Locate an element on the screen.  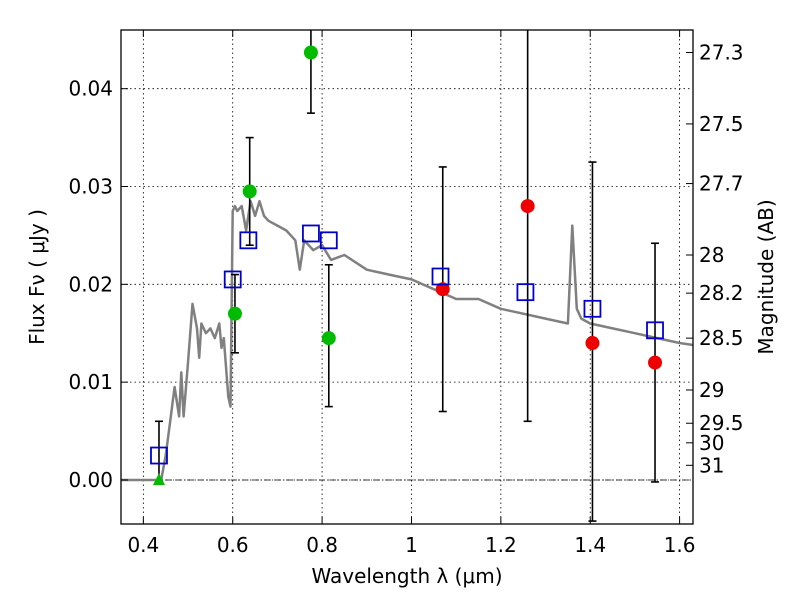
x-tick-label: 1.2 is located at coordinates (501, 545).